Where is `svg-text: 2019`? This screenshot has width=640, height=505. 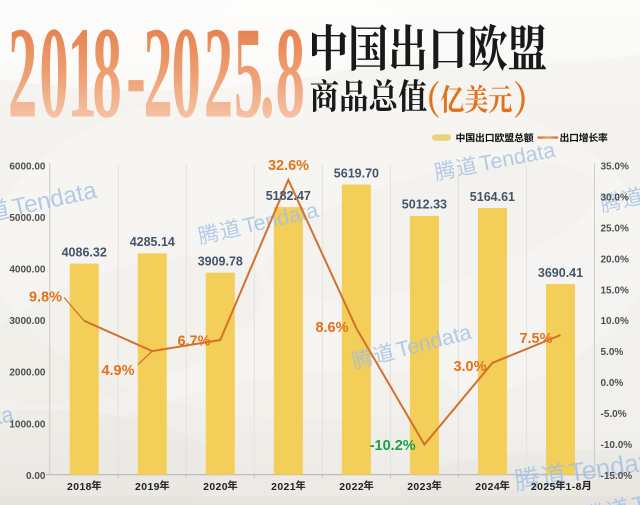 svg-text: 2019 is located at coordinates (147, 487).